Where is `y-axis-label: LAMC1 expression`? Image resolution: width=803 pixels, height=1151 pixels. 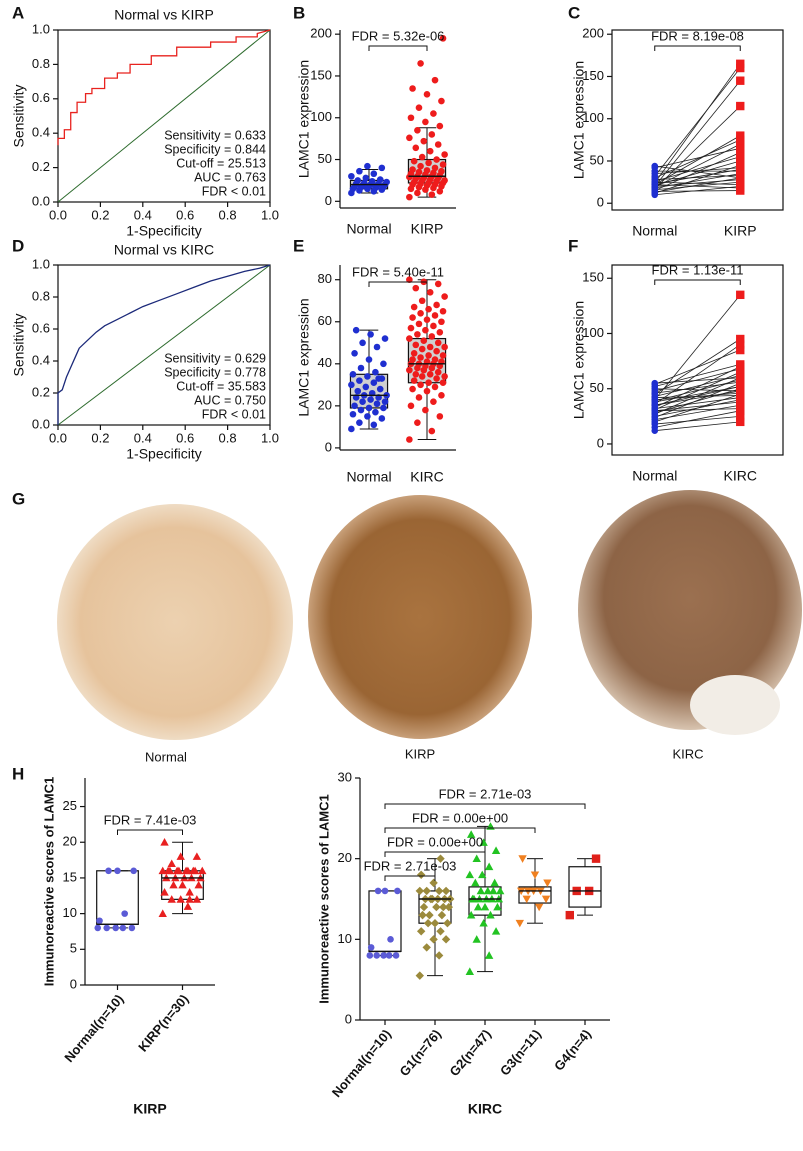 y-axis-label: LAMC1 expression is located at coordinates (304, 357).